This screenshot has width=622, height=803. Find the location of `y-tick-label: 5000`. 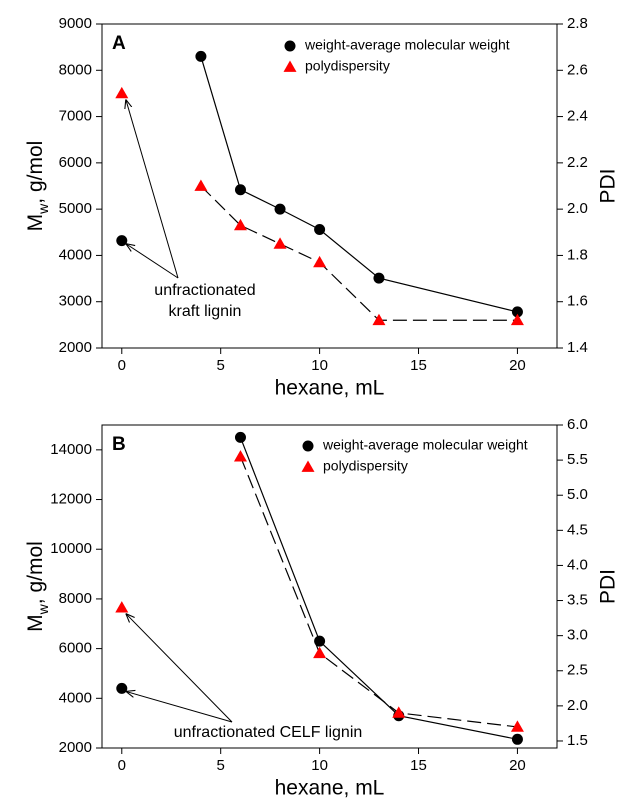

y-tick-label: 5000 is located at coordinates (75, 208).